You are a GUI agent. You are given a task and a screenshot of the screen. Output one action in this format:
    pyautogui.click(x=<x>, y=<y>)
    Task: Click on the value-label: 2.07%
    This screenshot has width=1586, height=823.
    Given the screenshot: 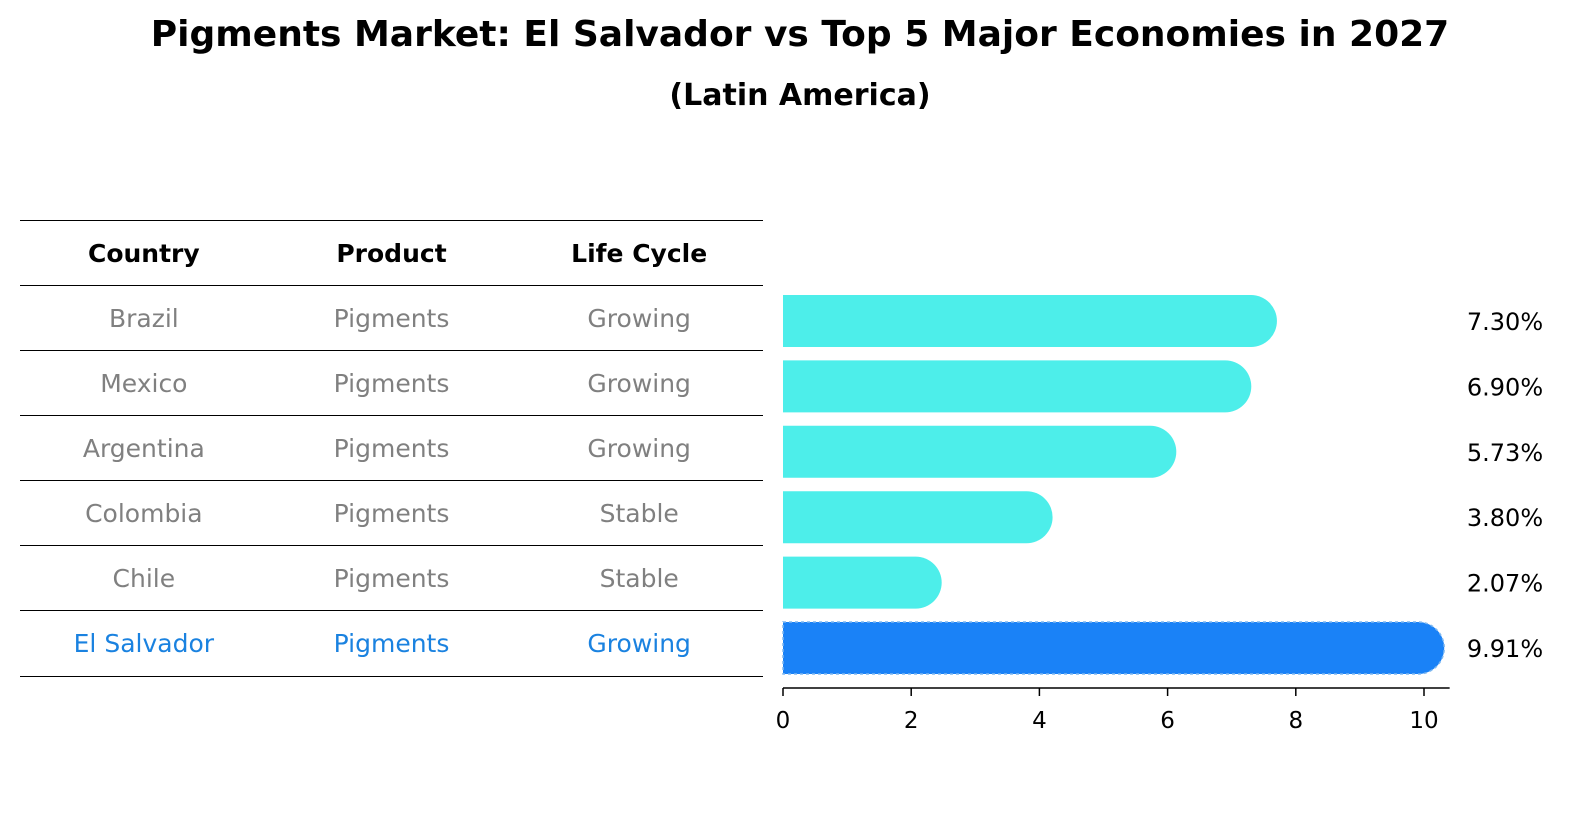 What is the action you would take?
    pyautogui.click(x=1505, y=584)
    